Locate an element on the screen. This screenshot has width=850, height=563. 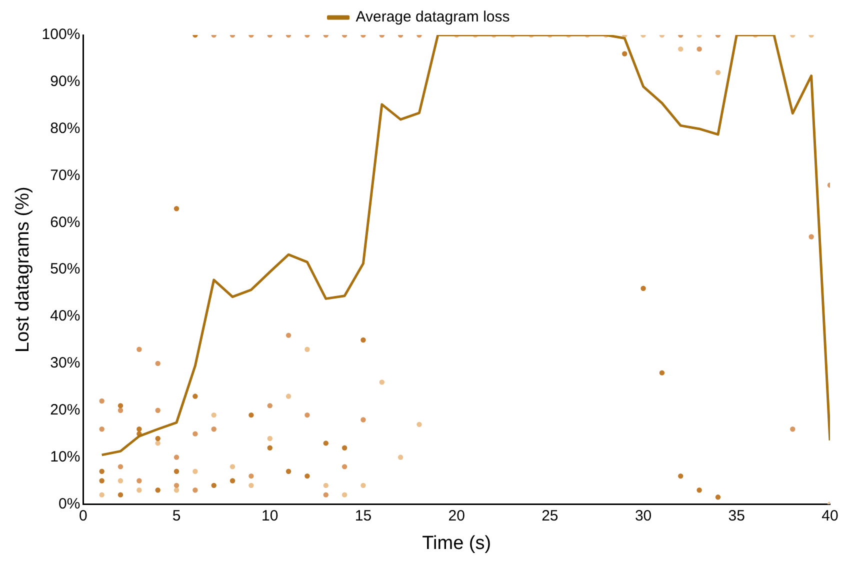
y-tick-label: 30% is located at coordinates (65, 363).